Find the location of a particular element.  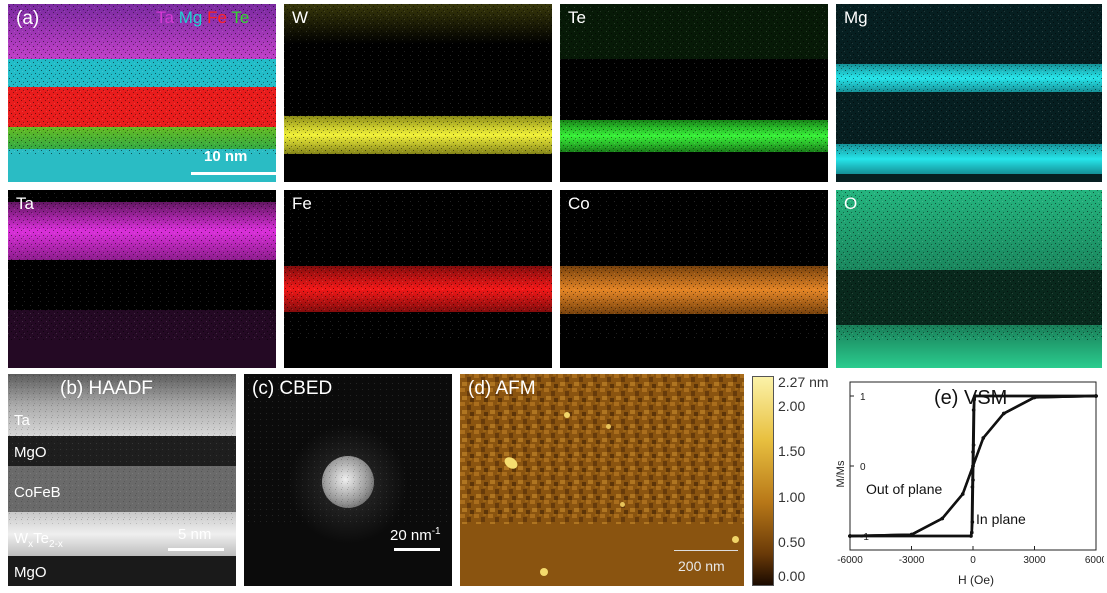

panel-b-scale-bar is located at coordinates (196, 549).